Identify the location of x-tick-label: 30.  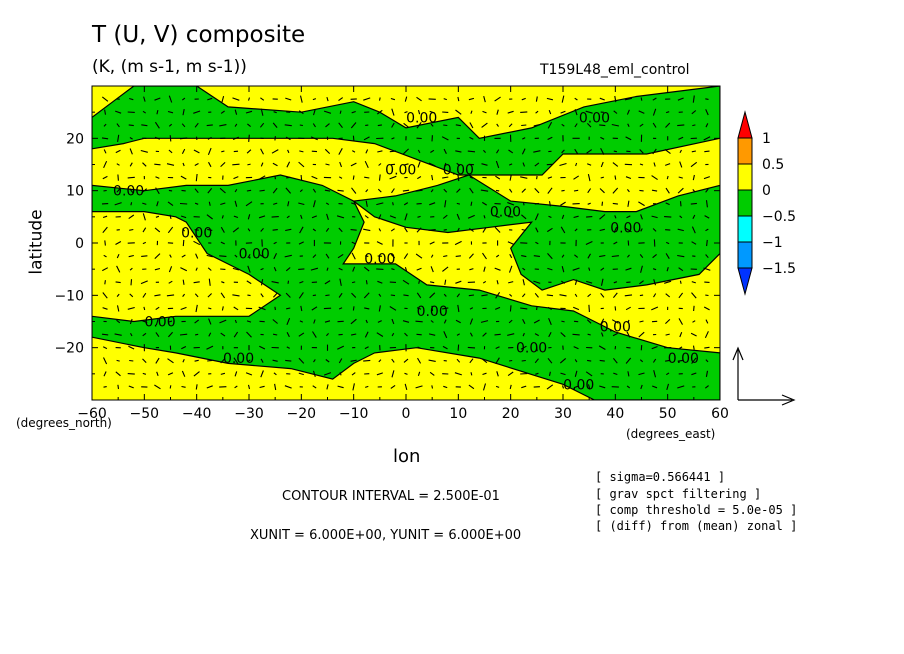
(563, 414).